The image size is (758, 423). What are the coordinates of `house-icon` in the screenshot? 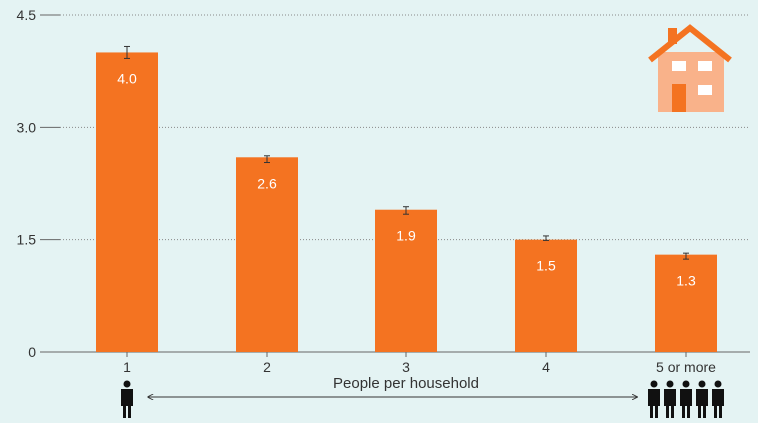 It's located at (690, 68).